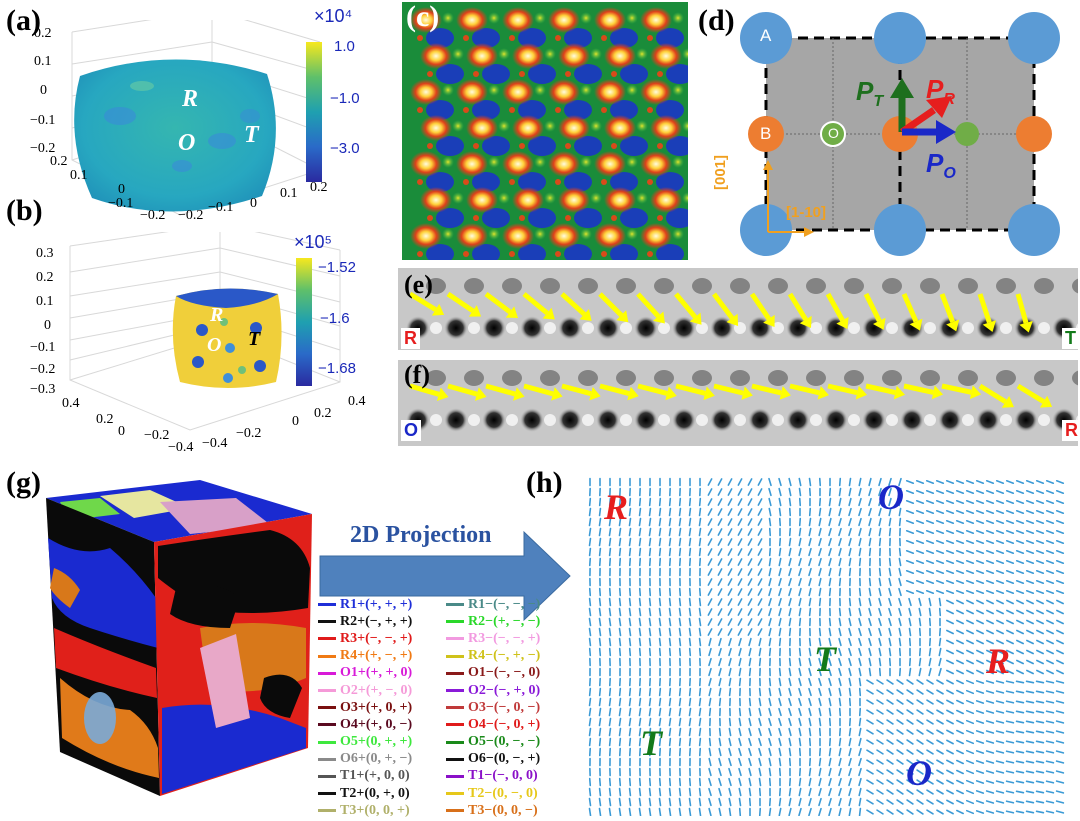  What do you see at coordinates (249, 433) in the screenshot?
I see `panel-b-y-tick: −0.2` at bounding box center [249, 433].